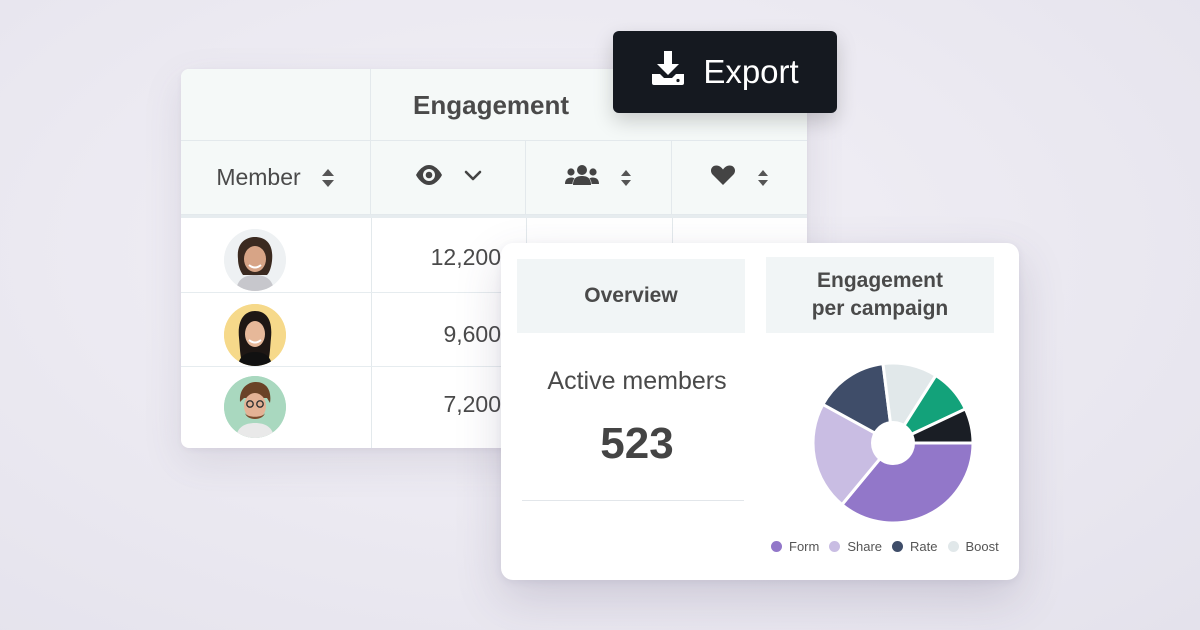 The height and width of the screenshot is (630, 1200). I want to click on overview-header: Overview, so click(631, 296).